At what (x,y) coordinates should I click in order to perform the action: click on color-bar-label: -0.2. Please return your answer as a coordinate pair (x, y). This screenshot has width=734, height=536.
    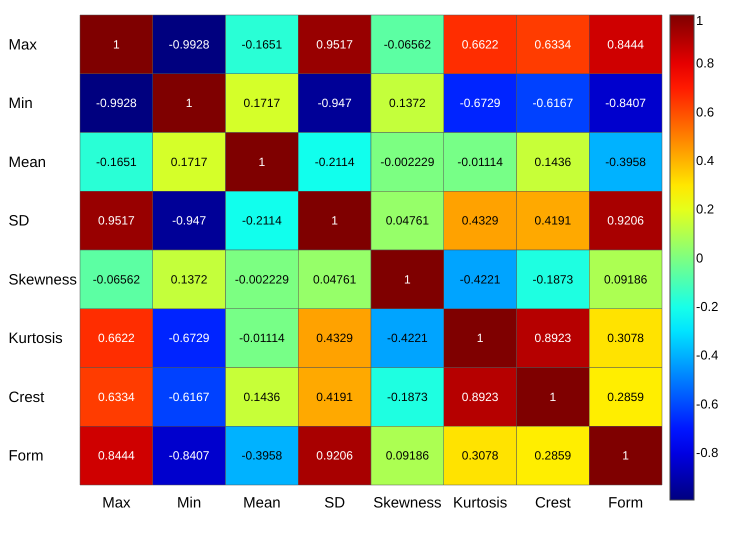
    Looking at the image, I should click on (707, 306).